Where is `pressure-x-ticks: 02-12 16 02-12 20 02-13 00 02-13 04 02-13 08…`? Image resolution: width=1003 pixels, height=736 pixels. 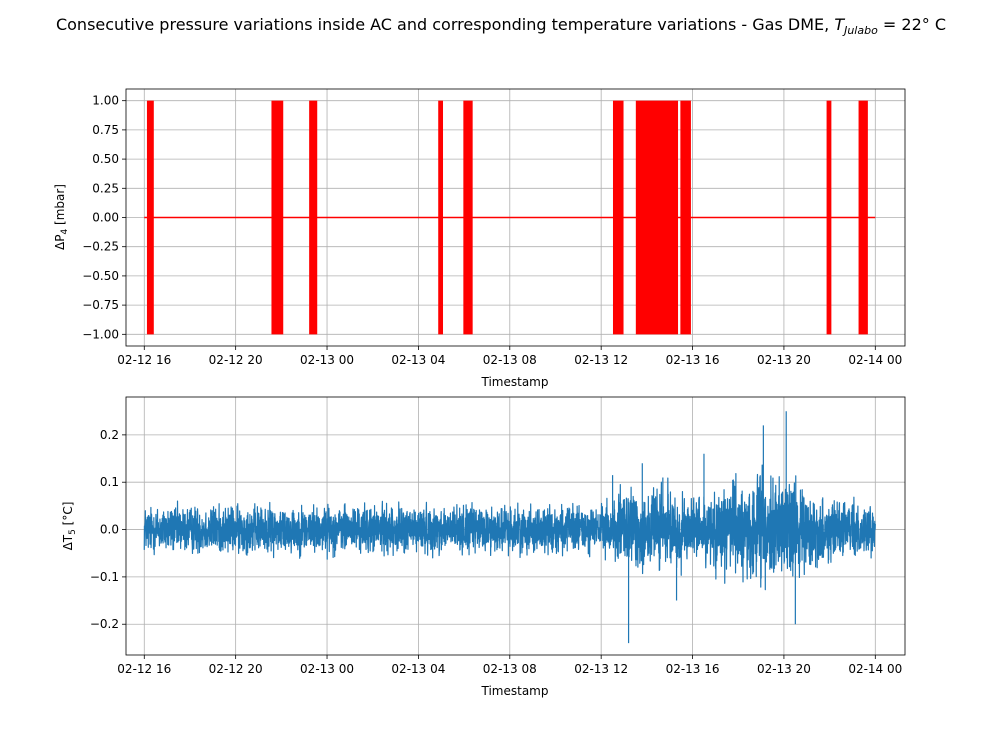
pressure-x-ticks: 02-12 16 02-12 20 02-13 00 02-13 04 02-13 08… is located at coordinates (509, 356).